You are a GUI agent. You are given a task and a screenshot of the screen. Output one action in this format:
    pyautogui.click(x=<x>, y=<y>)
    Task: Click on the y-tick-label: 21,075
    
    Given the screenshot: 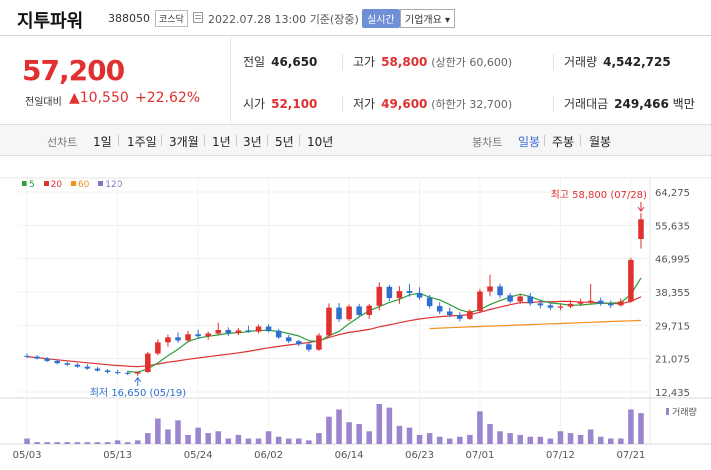 What is the action you would take?
    pyautogui.click(x=672, y=360)
    